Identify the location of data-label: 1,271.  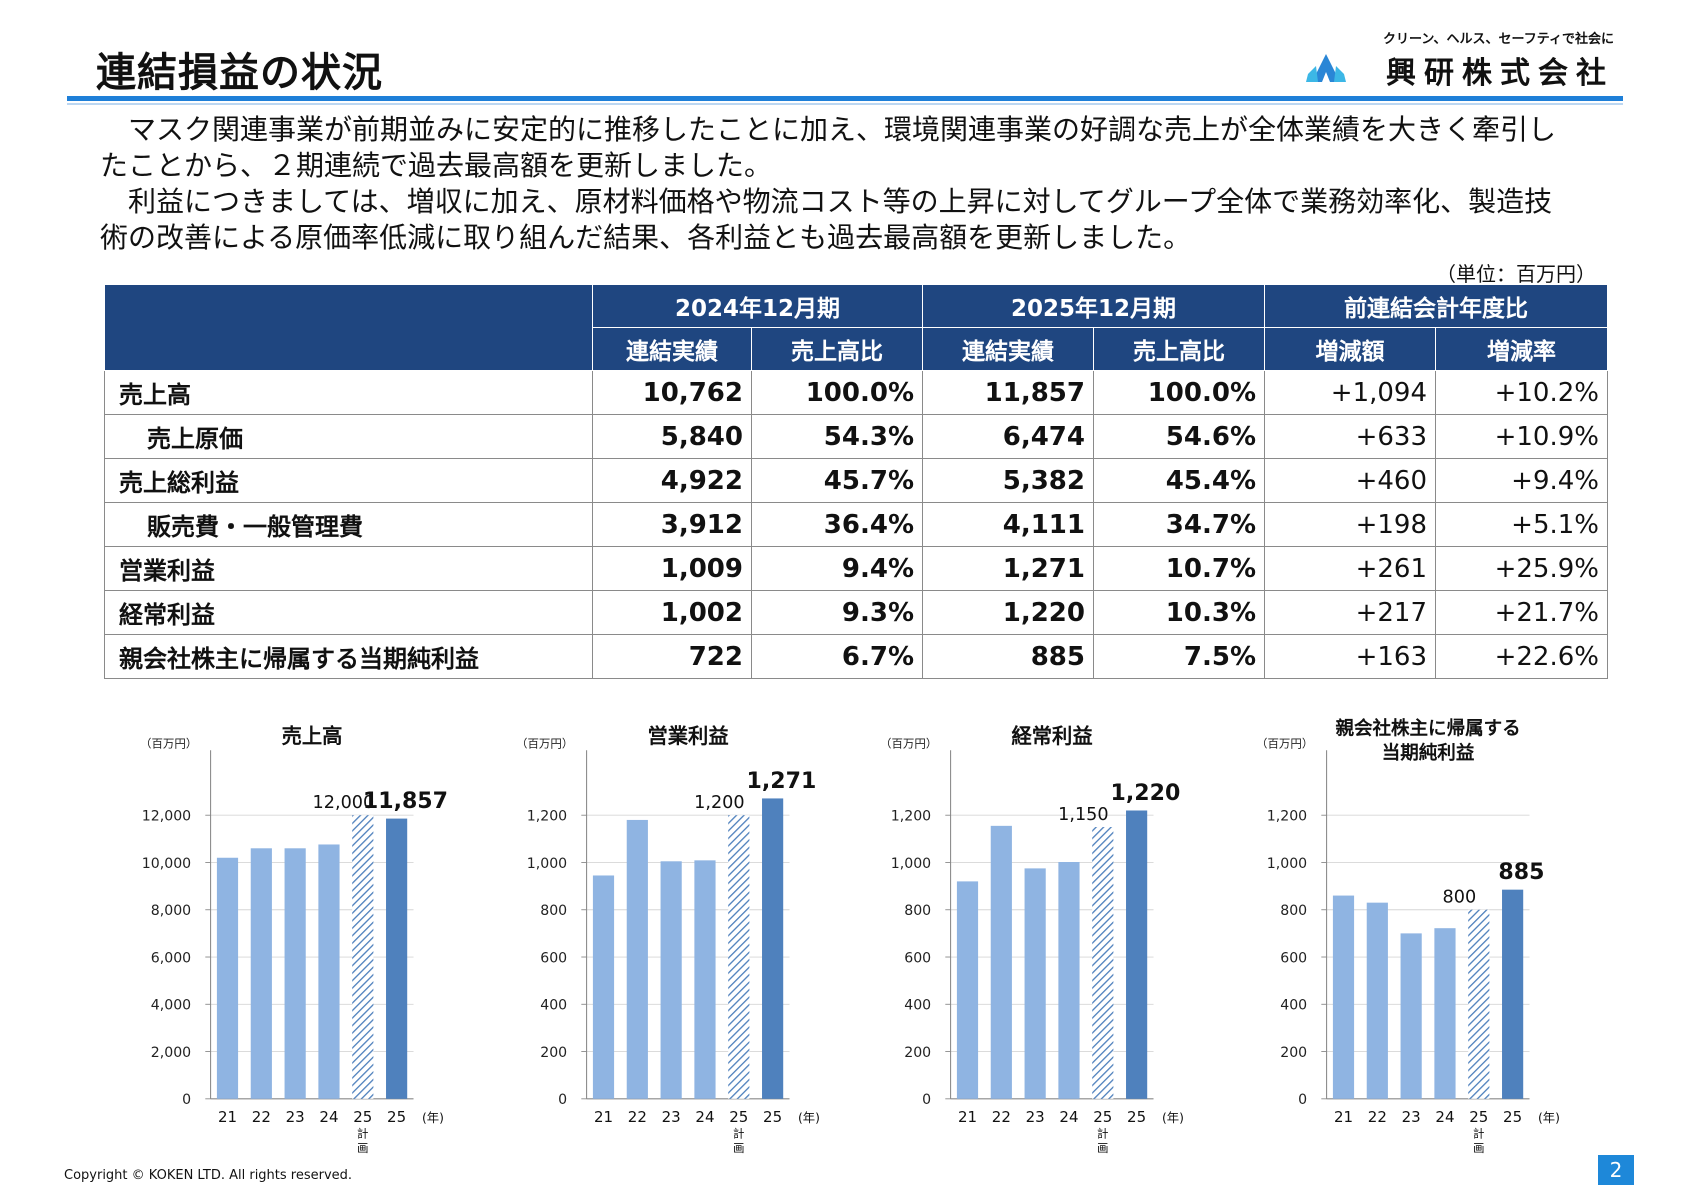
(782, 781).